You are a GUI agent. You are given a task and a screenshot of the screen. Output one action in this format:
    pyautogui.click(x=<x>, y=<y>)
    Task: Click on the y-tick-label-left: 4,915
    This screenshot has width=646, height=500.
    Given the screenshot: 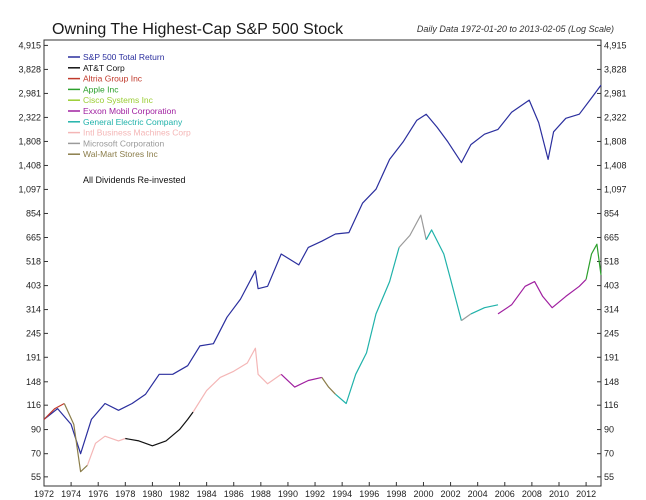 What is the action you would take?
    pyautogui.click(x=29, y=45)
    